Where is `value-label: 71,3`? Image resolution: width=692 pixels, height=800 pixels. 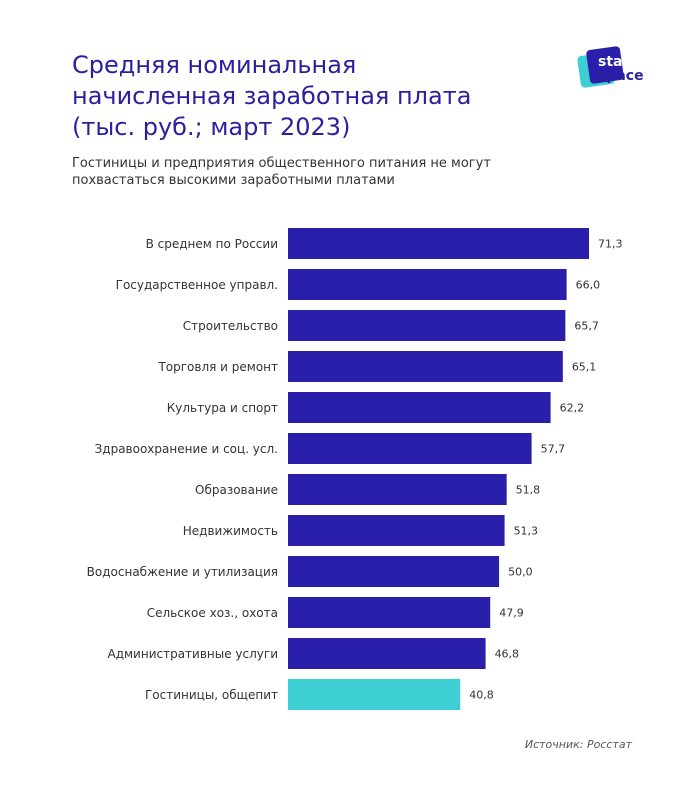
value-label: 71,3 is located at coordinates (610, 244).